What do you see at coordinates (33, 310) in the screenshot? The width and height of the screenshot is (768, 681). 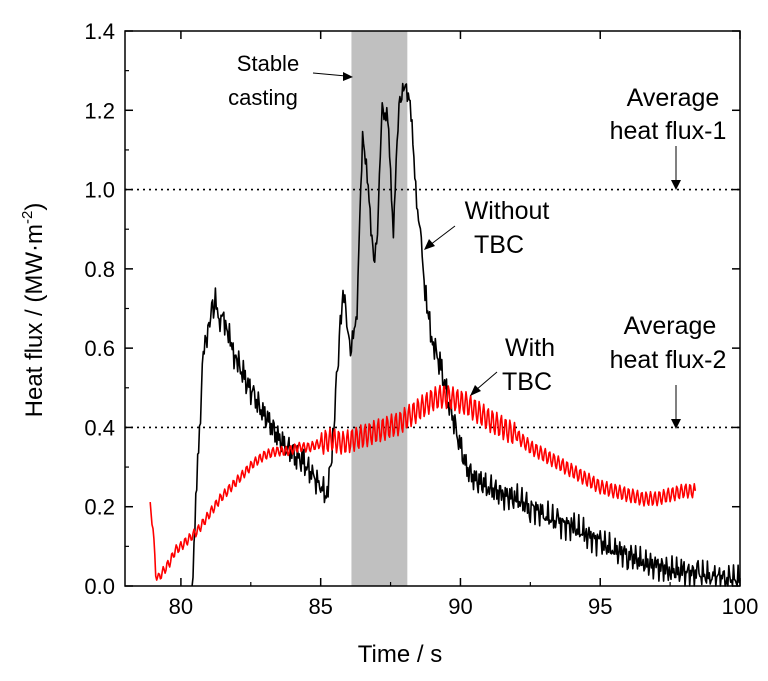 I see `y-axis-title: Heat flux / (MW·m-2)` at bounding box center [33, 310].